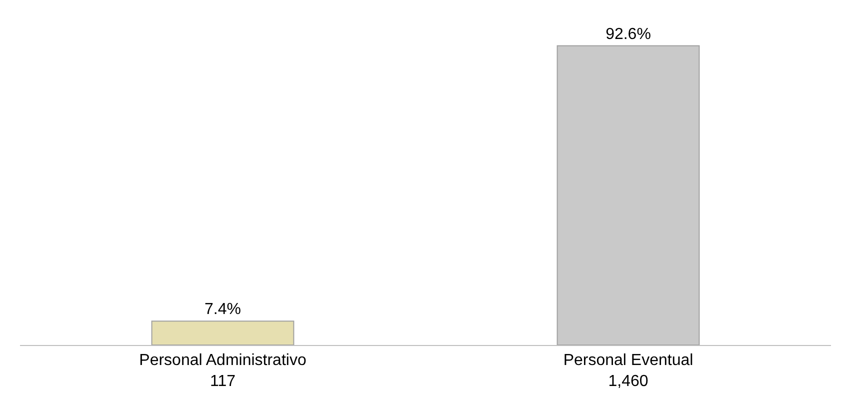 This screenshot has height=405, width=851. What do you see at coordinates (222, 371) in the screenshot?
I see `x-tick-label: Personal Administrativo 117` at bounding box center [222, 371].